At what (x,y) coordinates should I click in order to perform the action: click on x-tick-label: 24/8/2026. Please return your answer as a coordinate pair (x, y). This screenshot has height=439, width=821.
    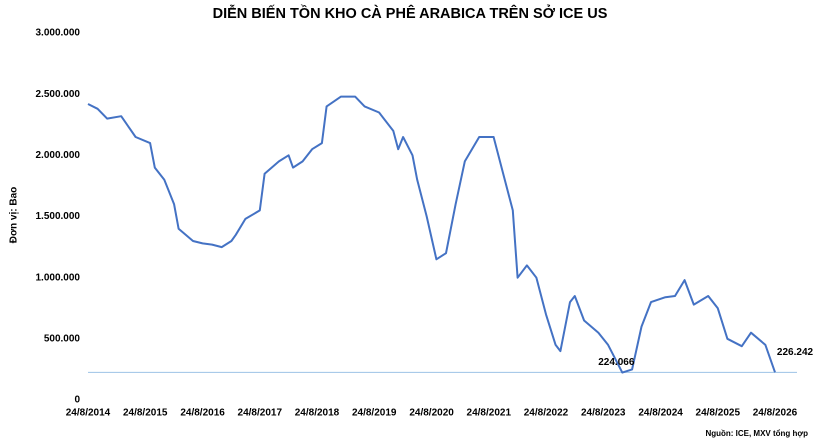
    Looking at the image, I should click on (775, 413).